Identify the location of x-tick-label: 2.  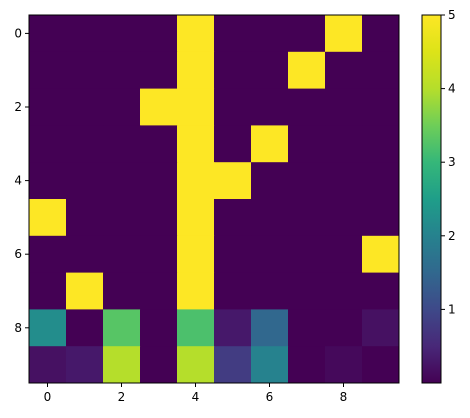
(122, 397).